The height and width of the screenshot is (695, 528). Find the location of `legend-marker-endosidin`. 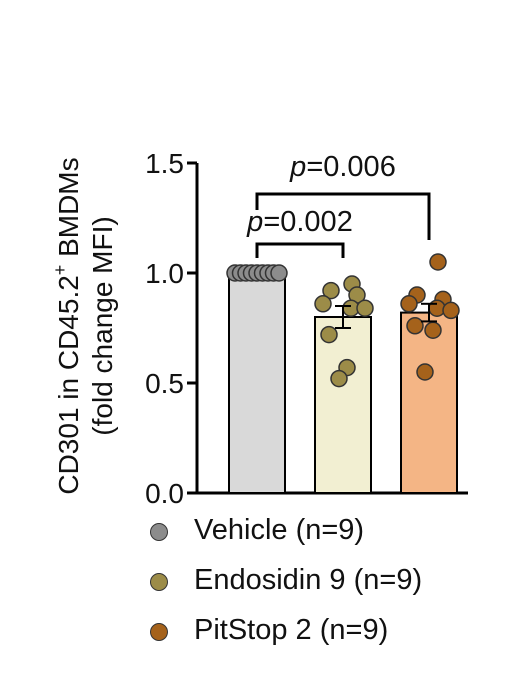

legend-marker-endosidin is located at coordinates (159, 582).